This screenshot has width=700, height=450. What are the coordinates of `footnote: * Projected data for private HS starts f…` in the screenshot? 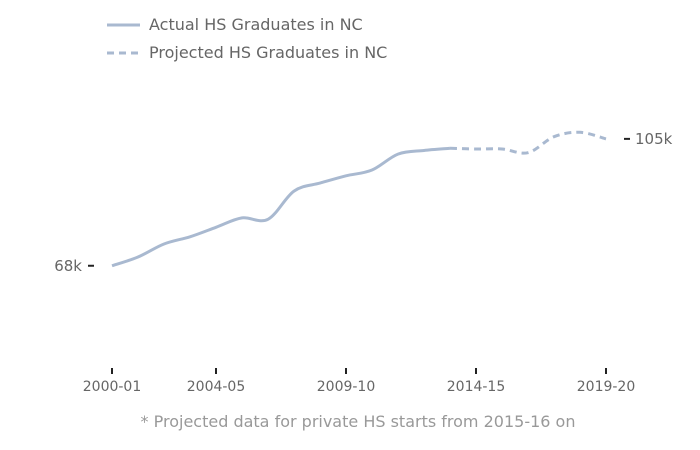 It's located at (358, 421).